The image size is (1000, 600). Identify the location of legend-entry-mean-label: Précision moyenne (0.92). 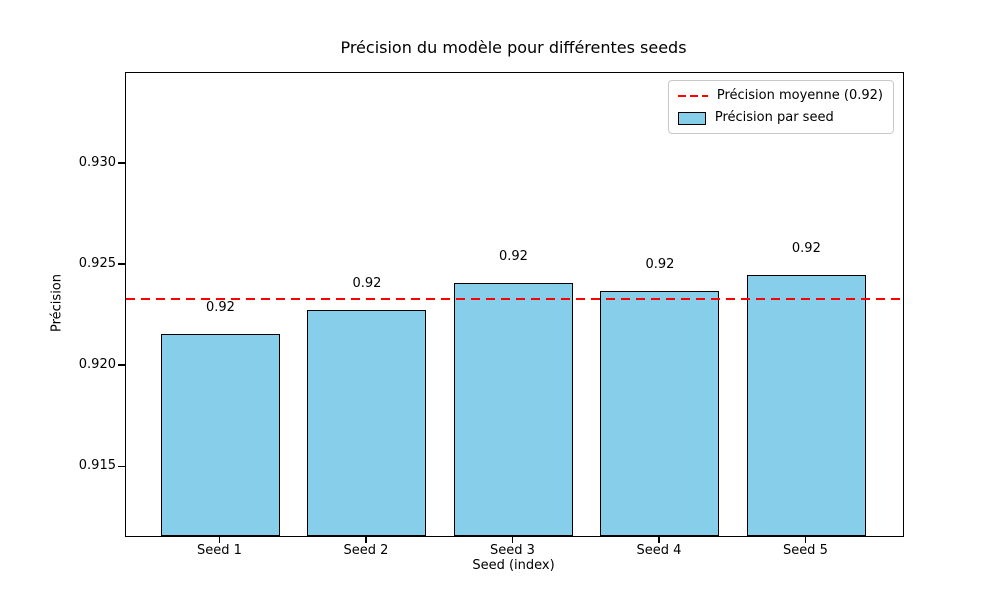
(799, 95).